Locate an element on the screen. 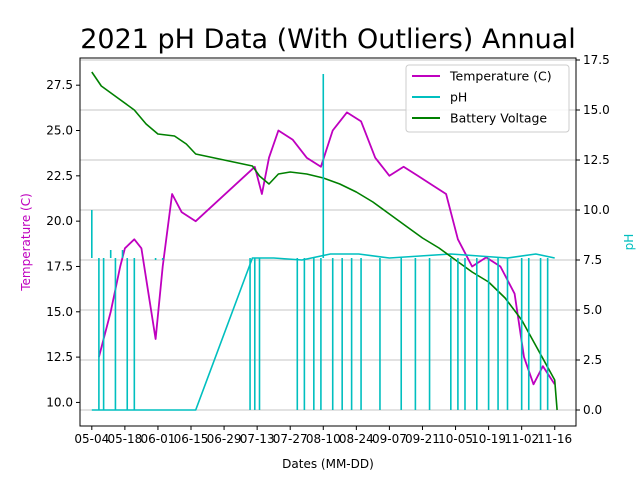 Image resolution: width=640 pixels, height=480 pixels. y-right-tick-label-1: 2.5 is located at coordinates (592, 360).